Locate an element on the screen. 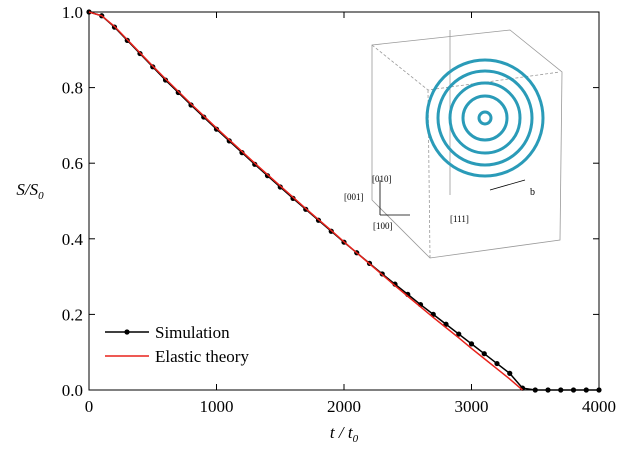  y-axis-label: S/S0 is located at coordinates (30, 191).